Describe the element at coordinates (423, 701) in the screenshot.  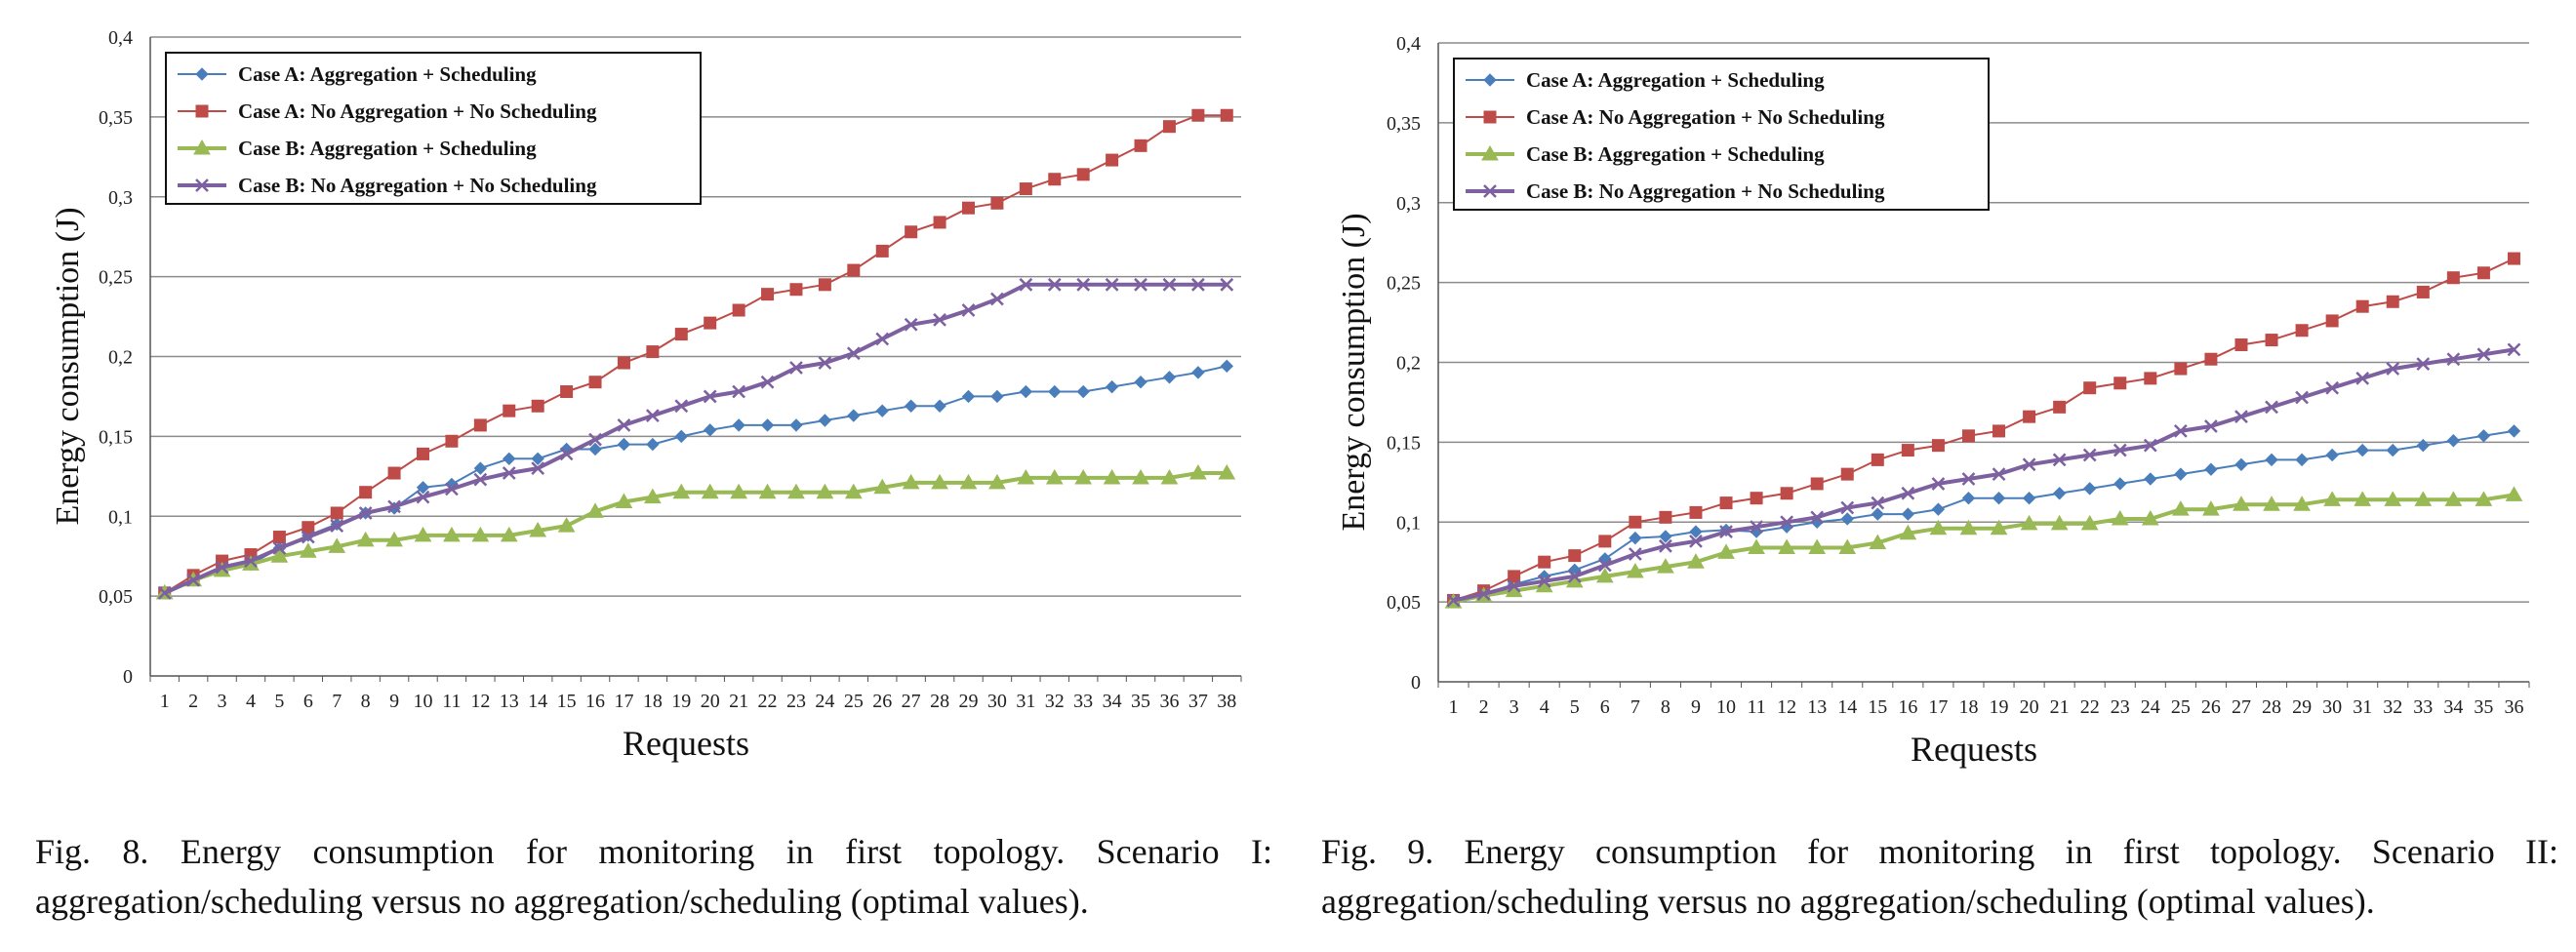
I see `x-tick-label: 10` at that location.